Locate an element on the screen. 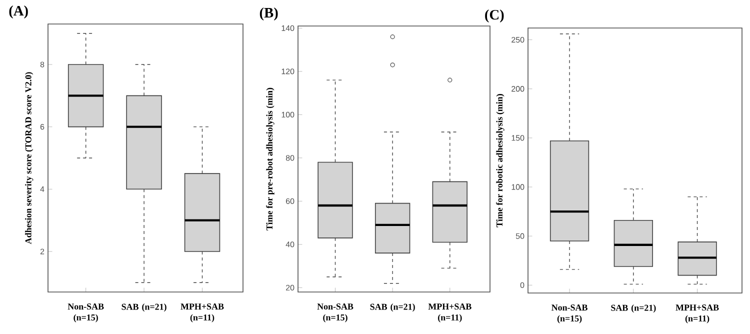  y-axis-title: Adhesion severity score (TORAD score V2.0) is located at coordinates (29, 158).